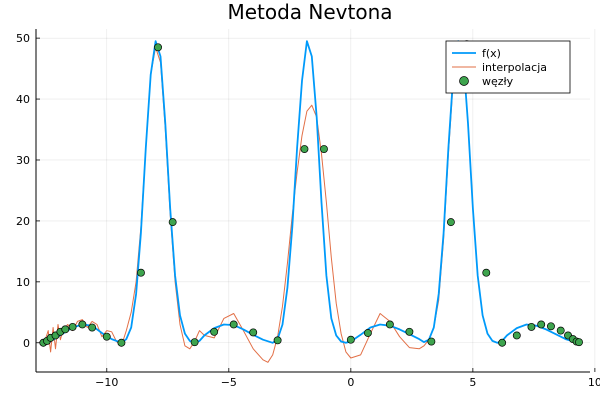 Image resolution: width=600 pixels, height=400 pixels. Describe the element at coordinates (309, 12) in the screenshot. I see `chart-title: Metoda Nevtona` at that location.